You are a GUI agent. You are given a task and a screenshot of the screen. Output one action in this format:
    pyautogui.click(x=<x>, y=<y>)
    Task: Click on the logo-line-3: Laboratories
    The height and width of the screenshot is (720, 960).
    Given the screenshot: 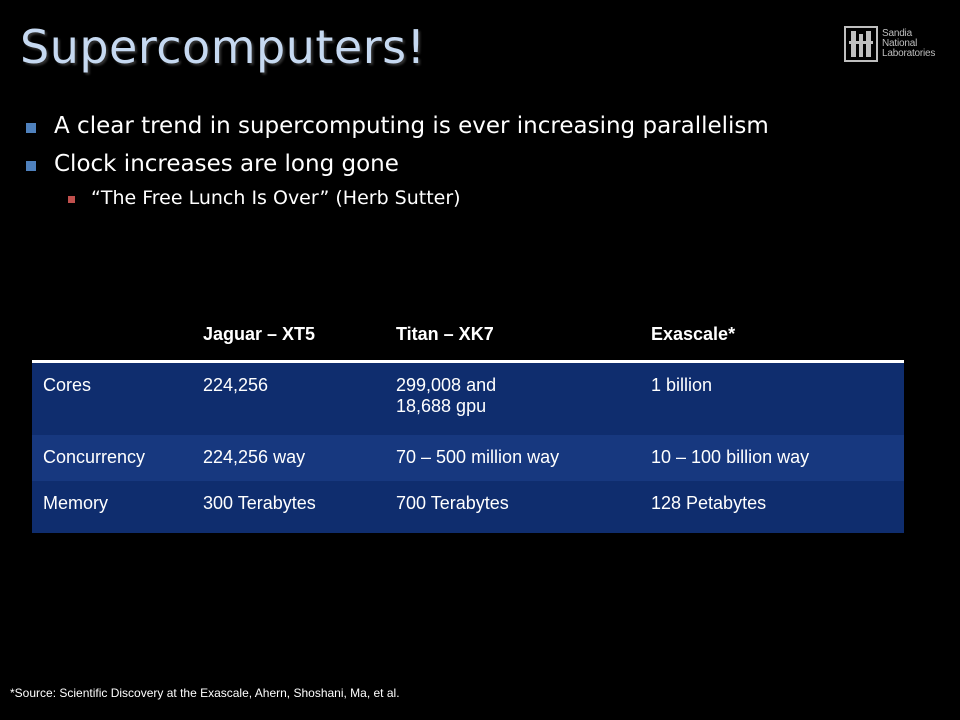 What is the action you would take?
    pyautogui.click(x=909, y=53)
    